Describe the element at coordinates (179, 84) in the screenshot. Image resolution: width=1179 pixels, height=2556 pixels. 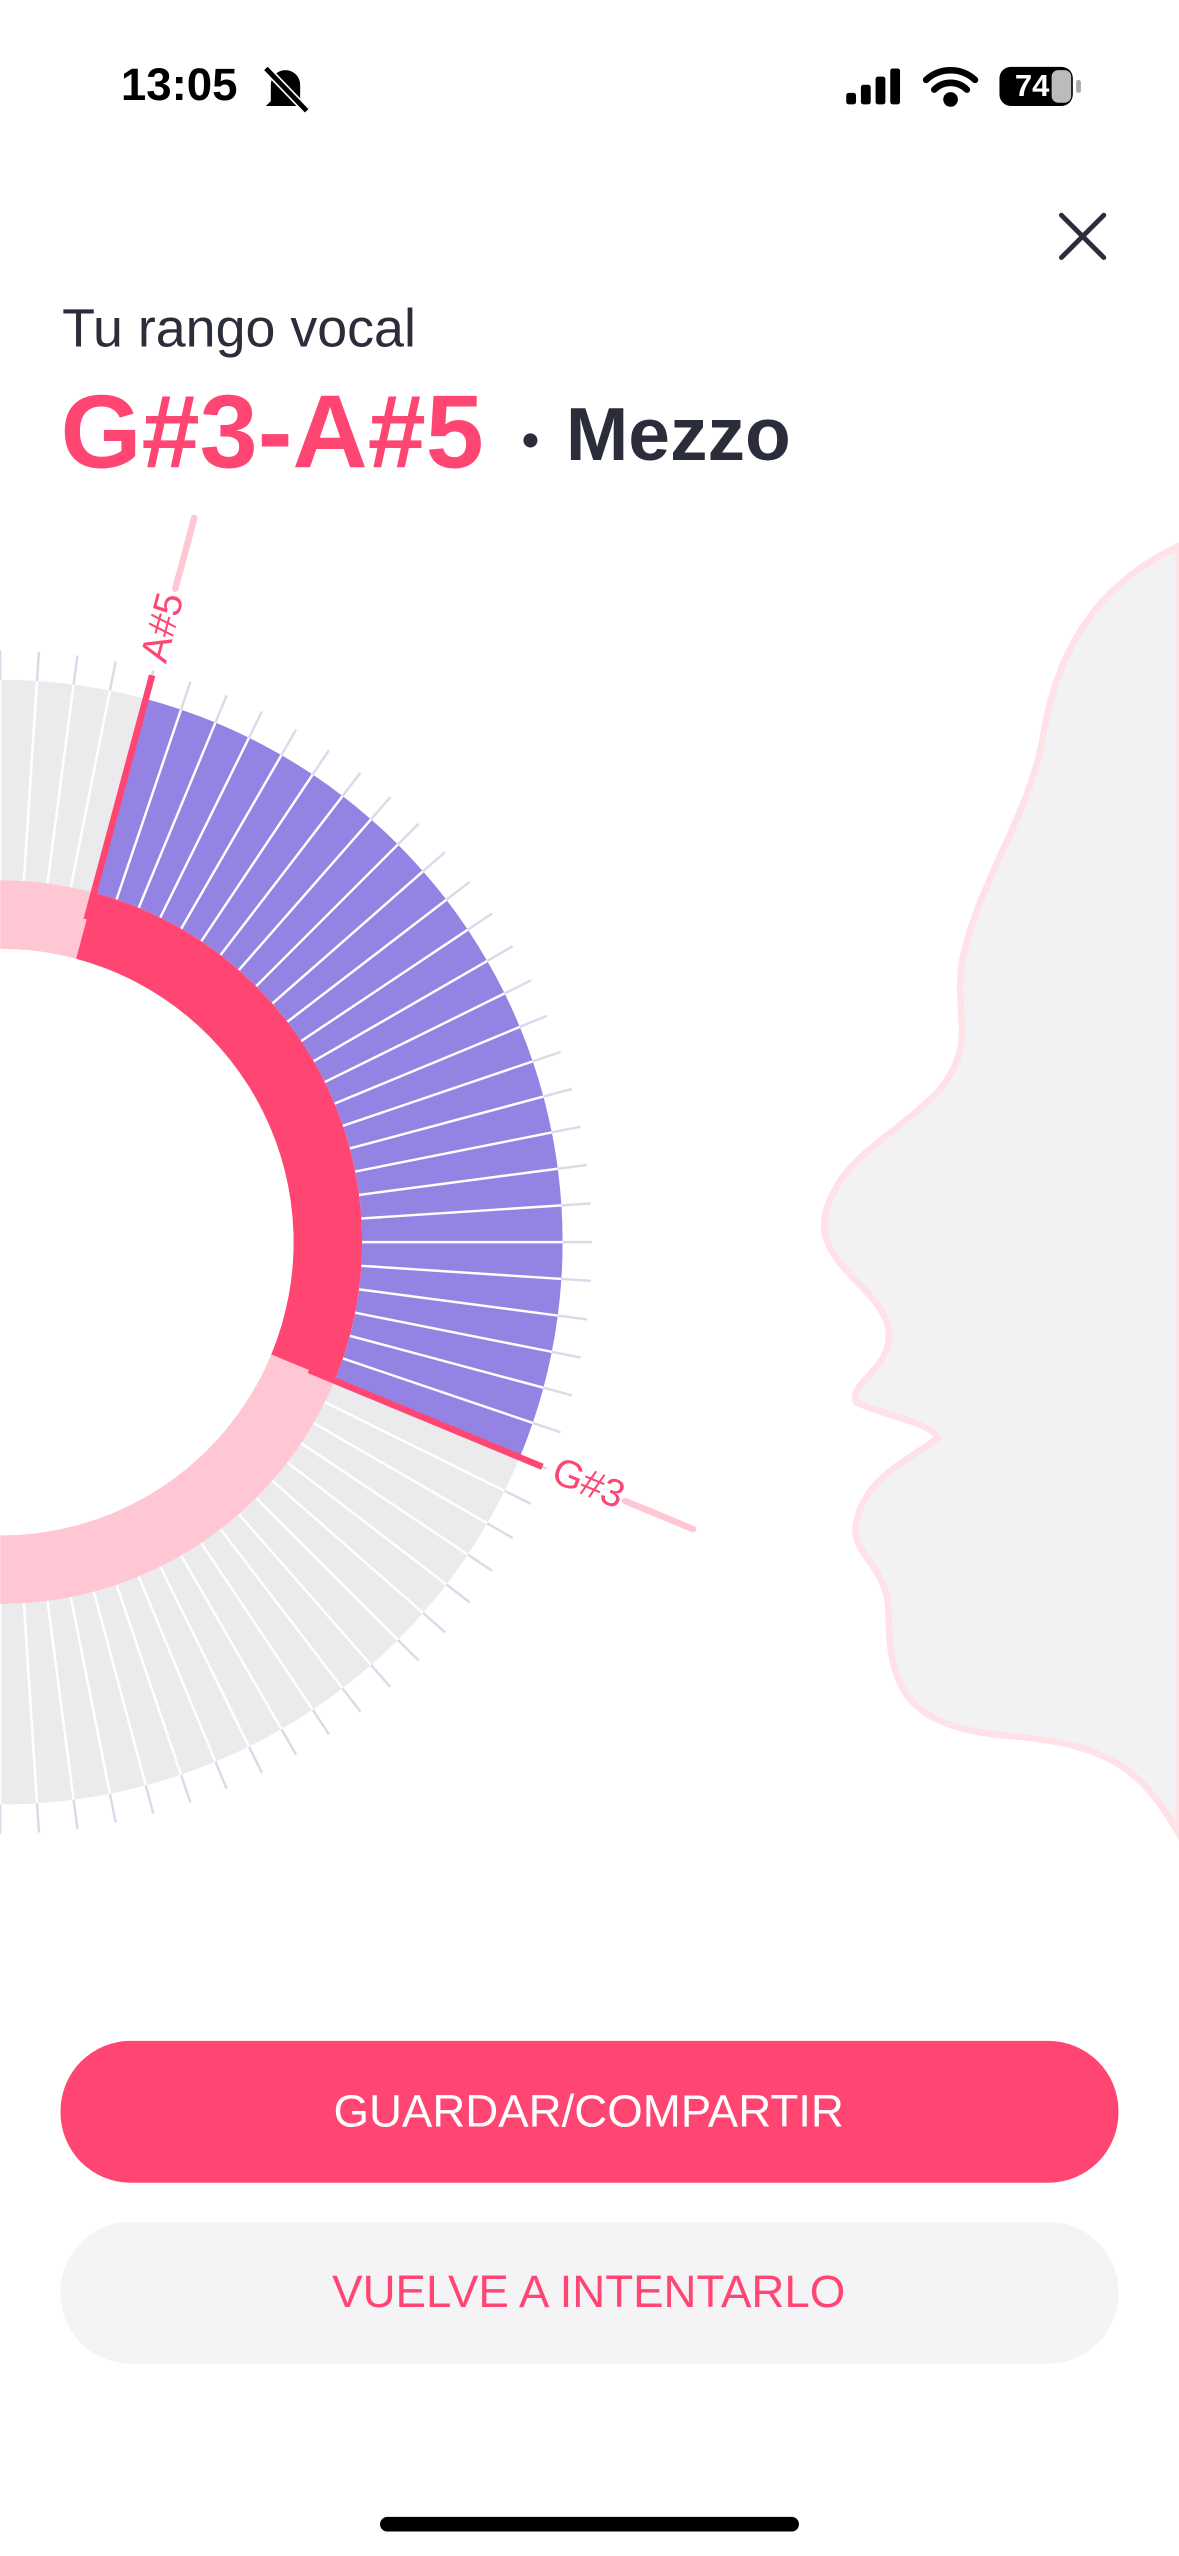
I see `status-time: 13:05` at that location.